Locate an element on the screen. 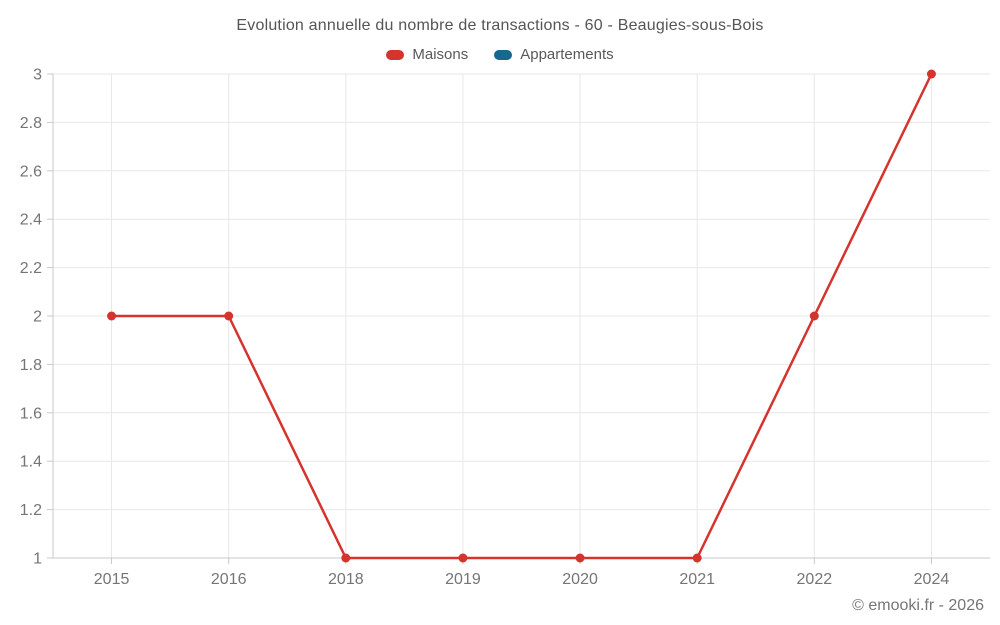 The height and width of the screenshot is (625, 1000). legend-swatch-appartements-icon is located at coordinates (503, 54).